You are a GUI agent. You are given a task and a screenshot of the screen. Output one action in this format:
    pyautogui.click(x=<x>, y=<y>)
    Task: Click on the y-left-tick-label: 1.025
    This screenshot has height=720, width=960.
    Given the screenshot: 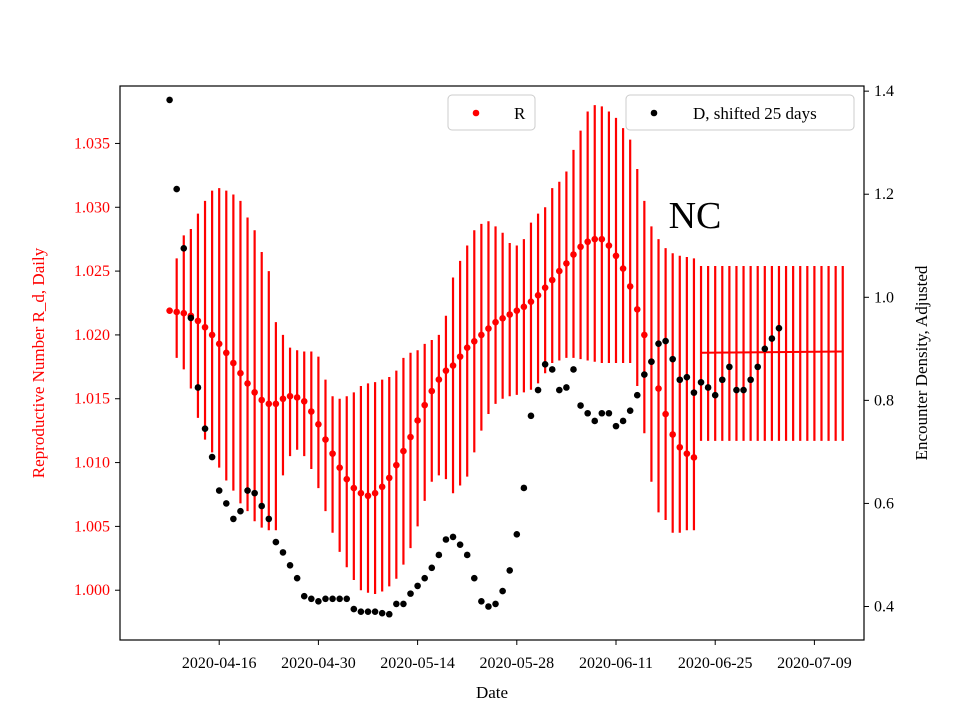 What is the action you would take?
    pyautogui.click(x=92, y=271)
    